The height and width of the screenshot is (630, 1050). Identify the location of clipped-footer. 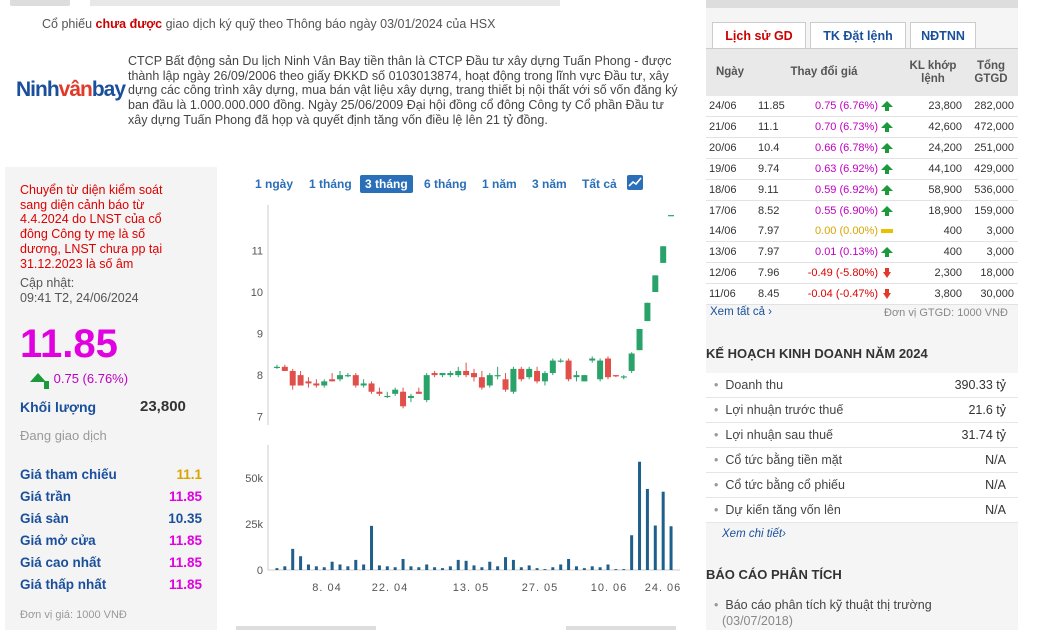
(456, 626).